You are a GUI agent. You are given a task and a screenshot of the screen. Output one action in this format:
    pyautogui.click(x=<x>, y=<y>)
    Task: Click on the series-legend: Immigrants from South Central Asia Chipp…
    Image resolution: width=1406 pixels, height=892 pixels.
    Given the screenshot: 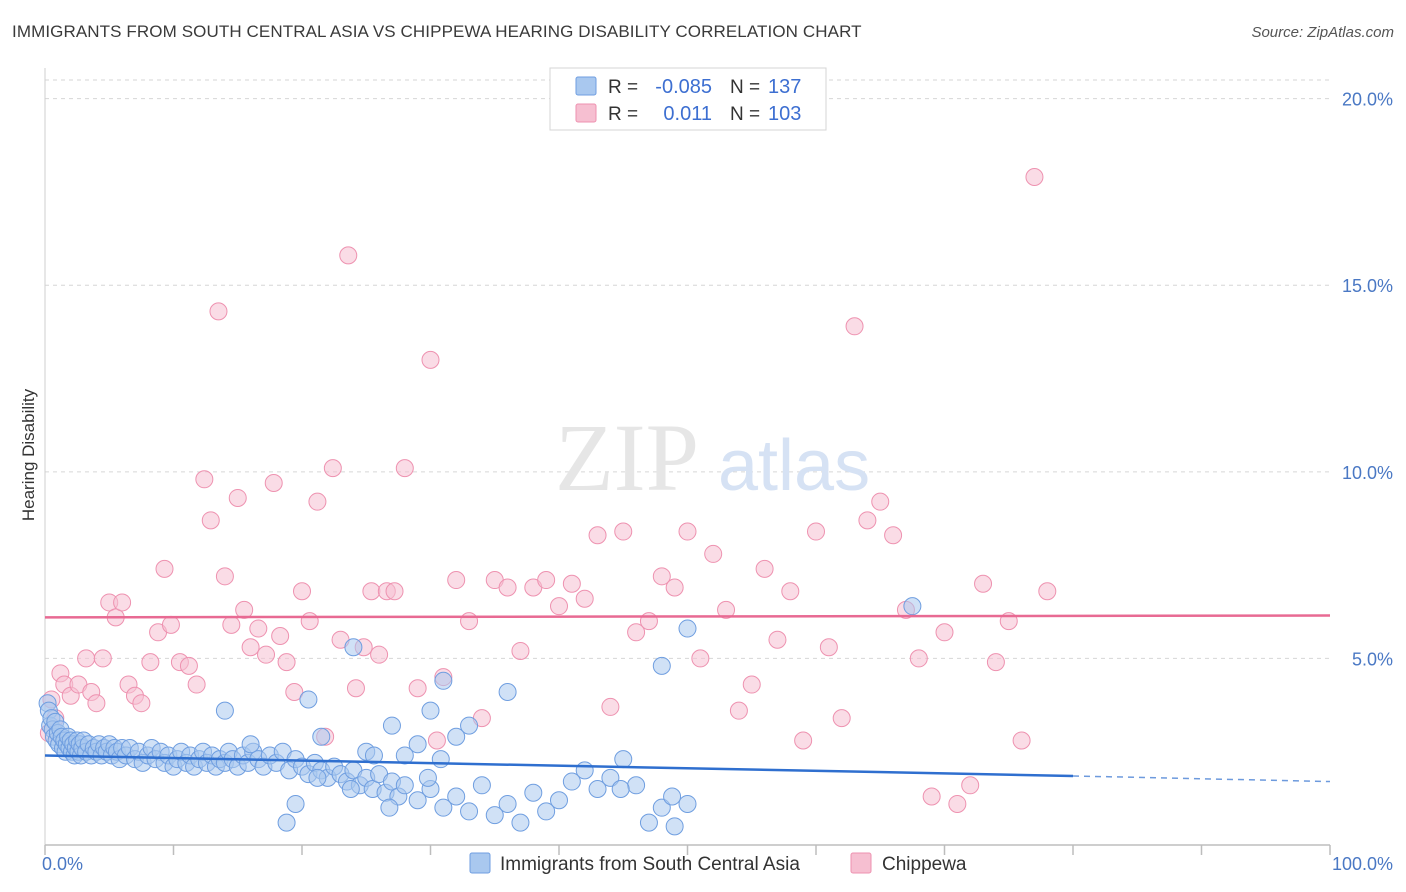 What is the action you would take?
    pyautogui.click(x=718, y=863)
    